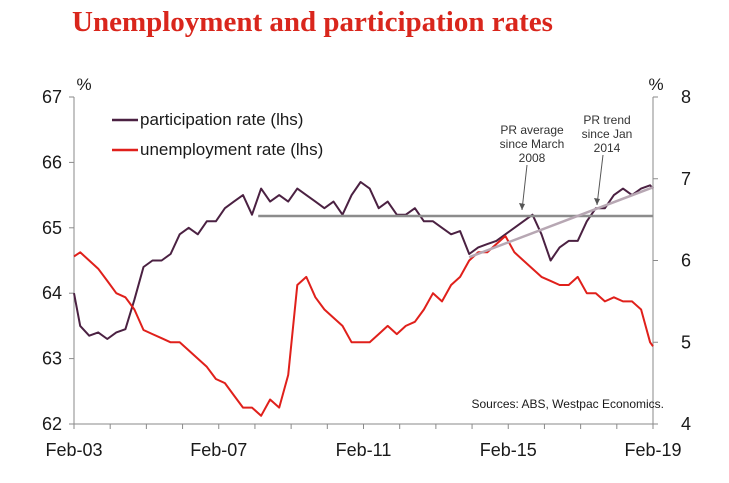 This screenshot has width=729, height=483. Describe the element at coordinates (231, 149) in the screenshot. I see `legend-label: unemployment rate (lhs)` at that location.